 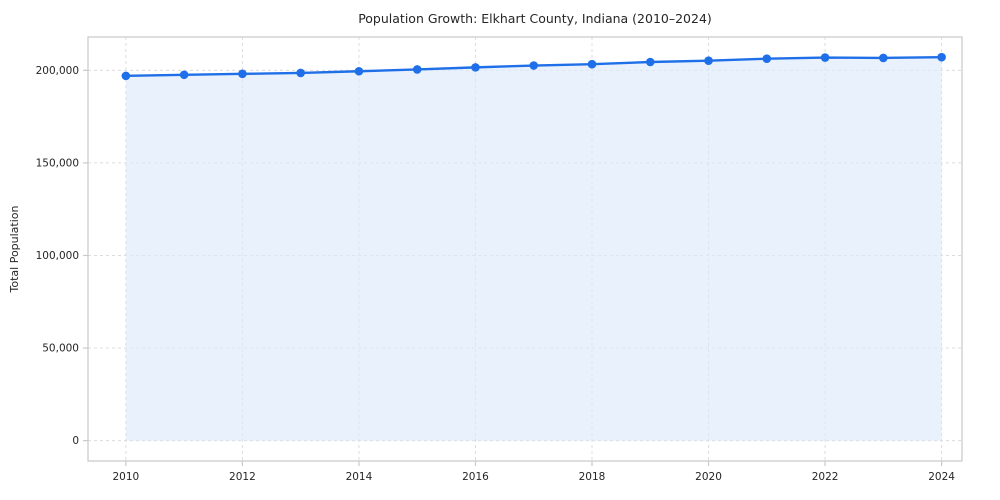 What do you see at coordinates (708, 477) in the screenshot?
I see `x-tick-label: 2020` at bounding box center [708, 477].